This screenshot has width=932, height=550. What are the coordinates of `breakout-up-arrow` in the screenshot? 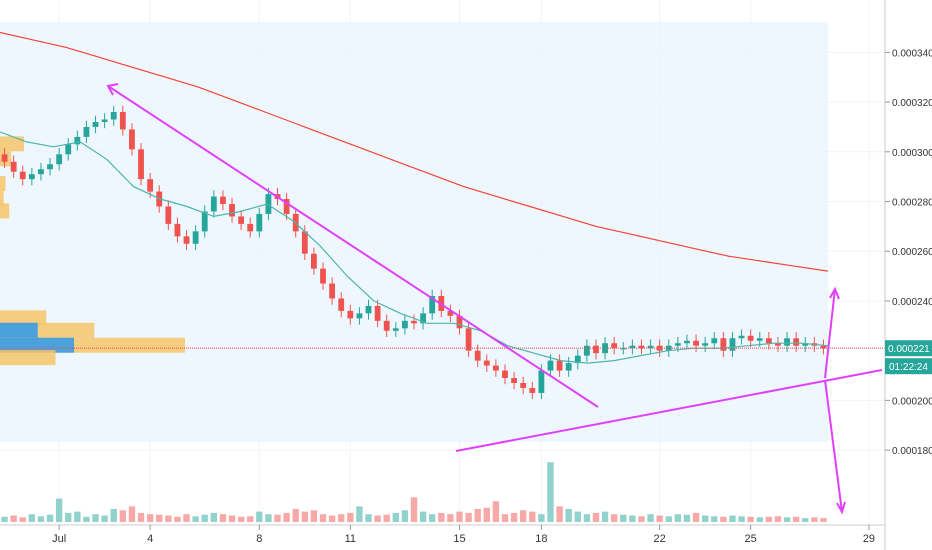 It's located at (830, 333).